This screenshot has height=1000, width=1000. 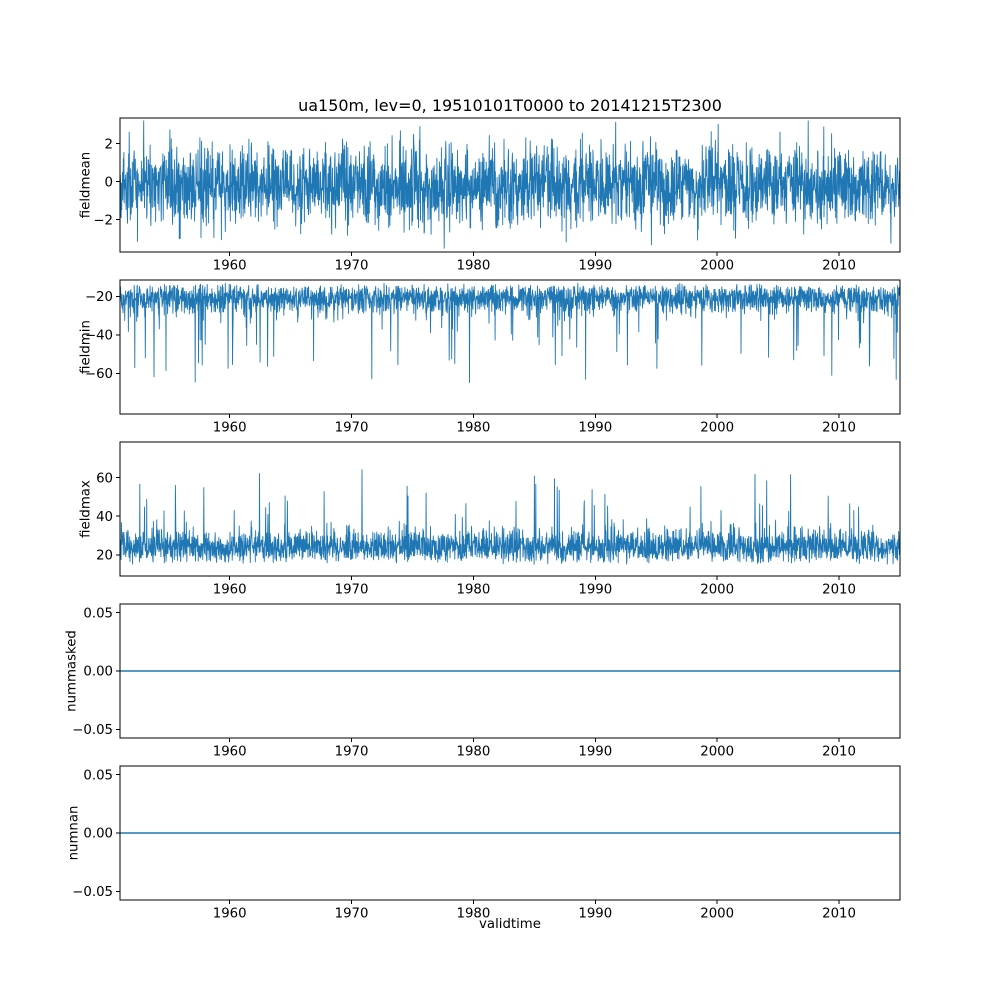 What do you see at coordinates (104, 555) in the screenshot?
I see `y-tick-label: 20` at bounding box center [104, 555].